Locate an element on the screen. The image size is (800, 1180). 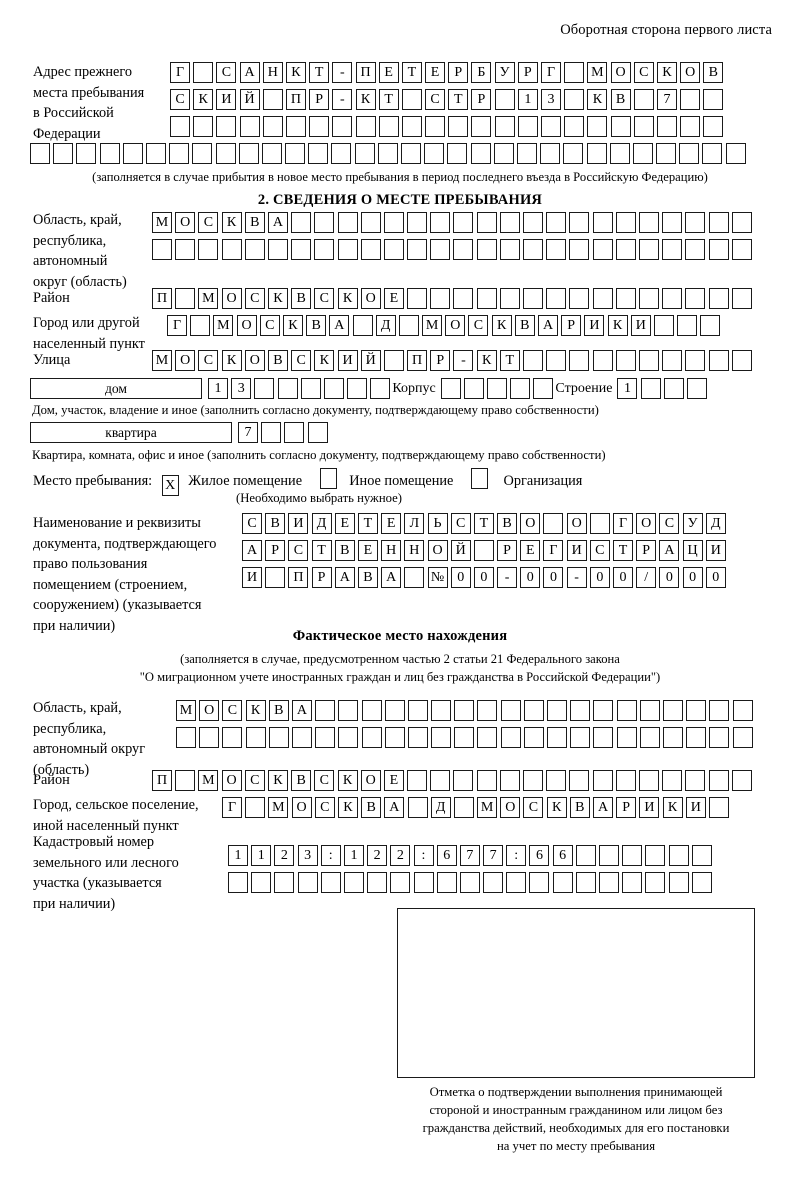
district-cell-7: С is located at coordinates (324, 298).